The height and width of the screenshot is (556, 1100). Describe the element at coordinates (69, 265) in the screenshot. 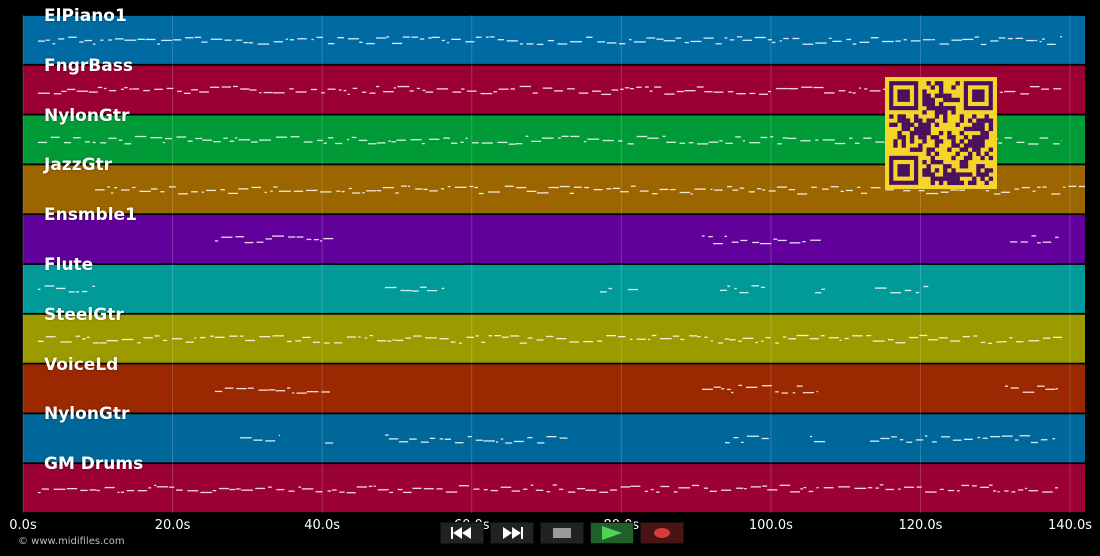

I see `track-label: Flute` at that location.